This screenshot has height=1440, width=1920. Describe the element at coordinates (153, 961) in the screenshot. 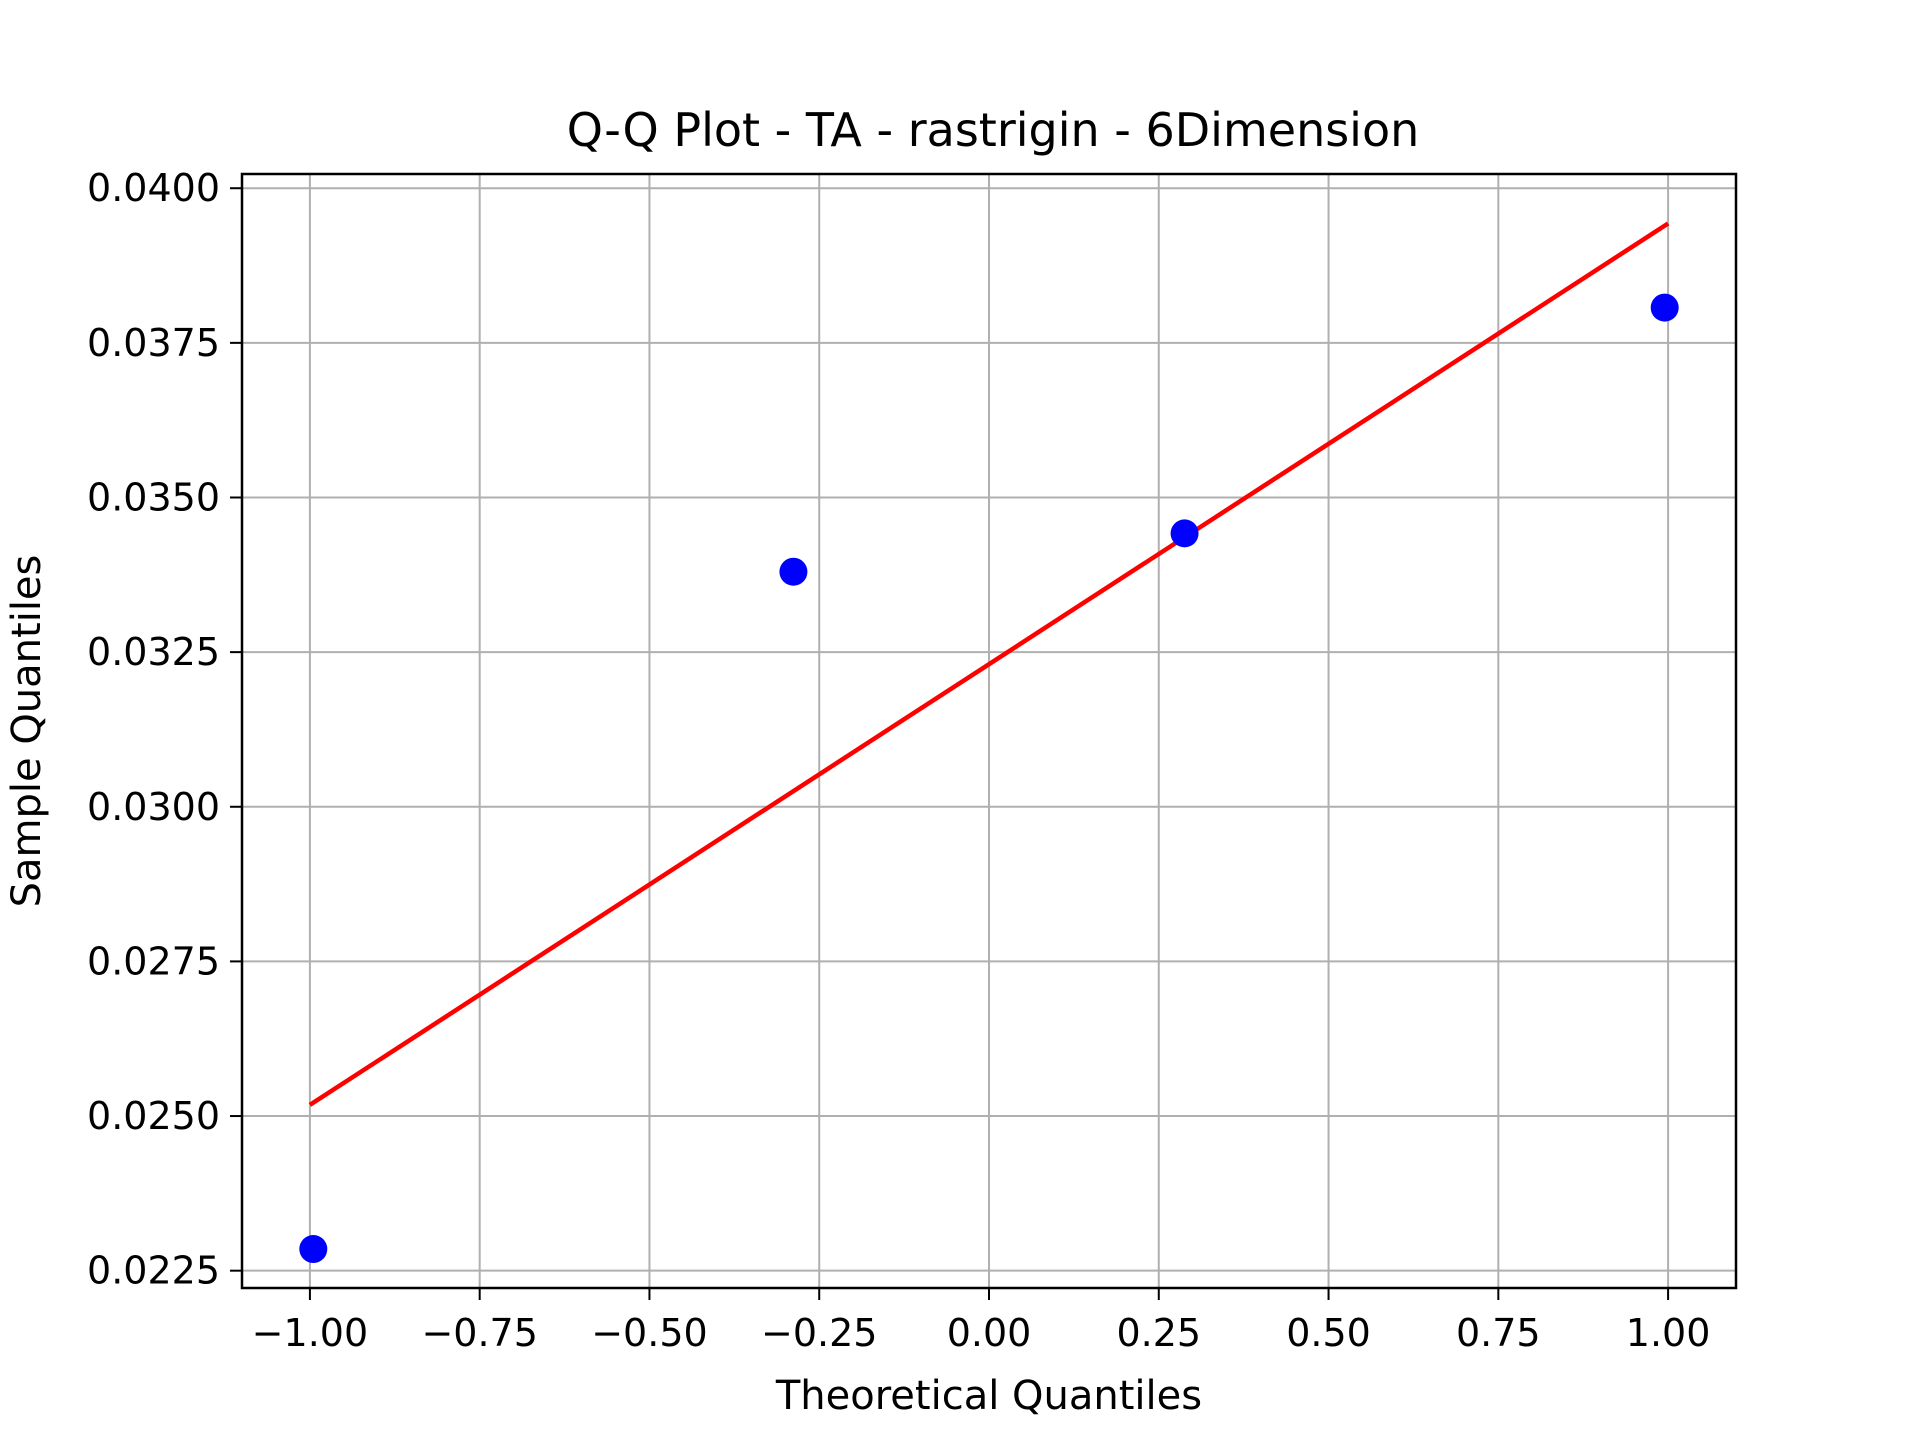

I see `y-tick-label: 0.0275` at that location.